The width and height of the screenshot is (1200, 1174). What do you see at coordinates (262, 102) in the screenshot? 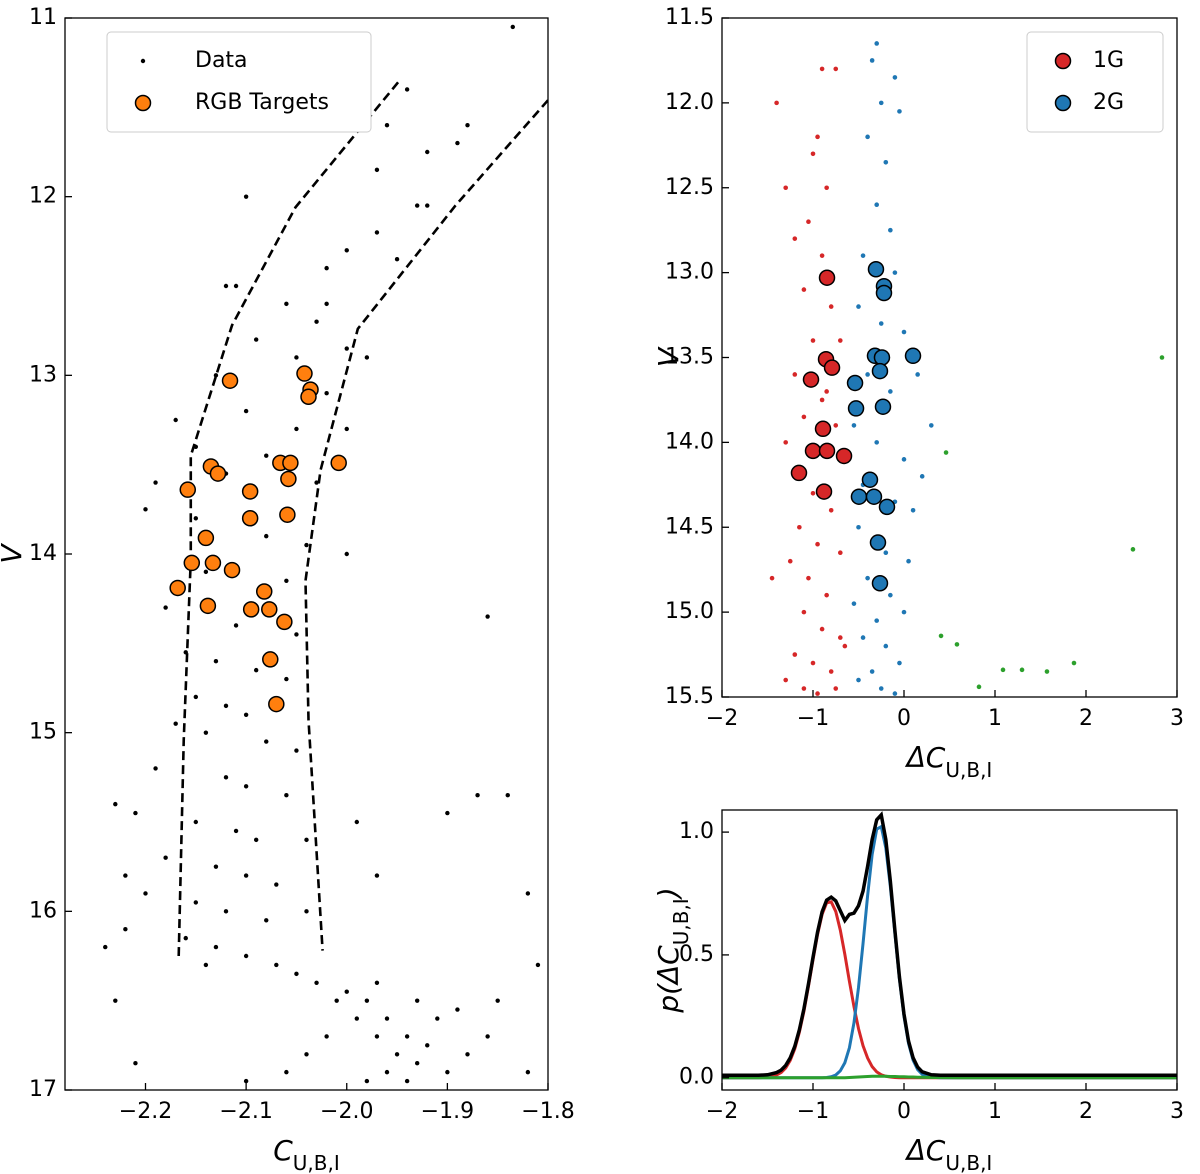
I see `legend-label: RGB Targets` at bounding box center [262, 102].